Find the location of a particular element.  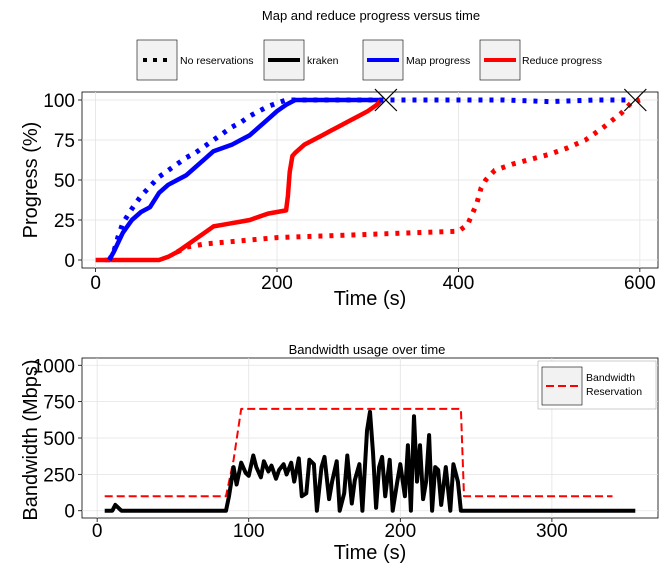

chart2-ylabel: Bandwidth (Mbps) is located at coordinates (31, 439).